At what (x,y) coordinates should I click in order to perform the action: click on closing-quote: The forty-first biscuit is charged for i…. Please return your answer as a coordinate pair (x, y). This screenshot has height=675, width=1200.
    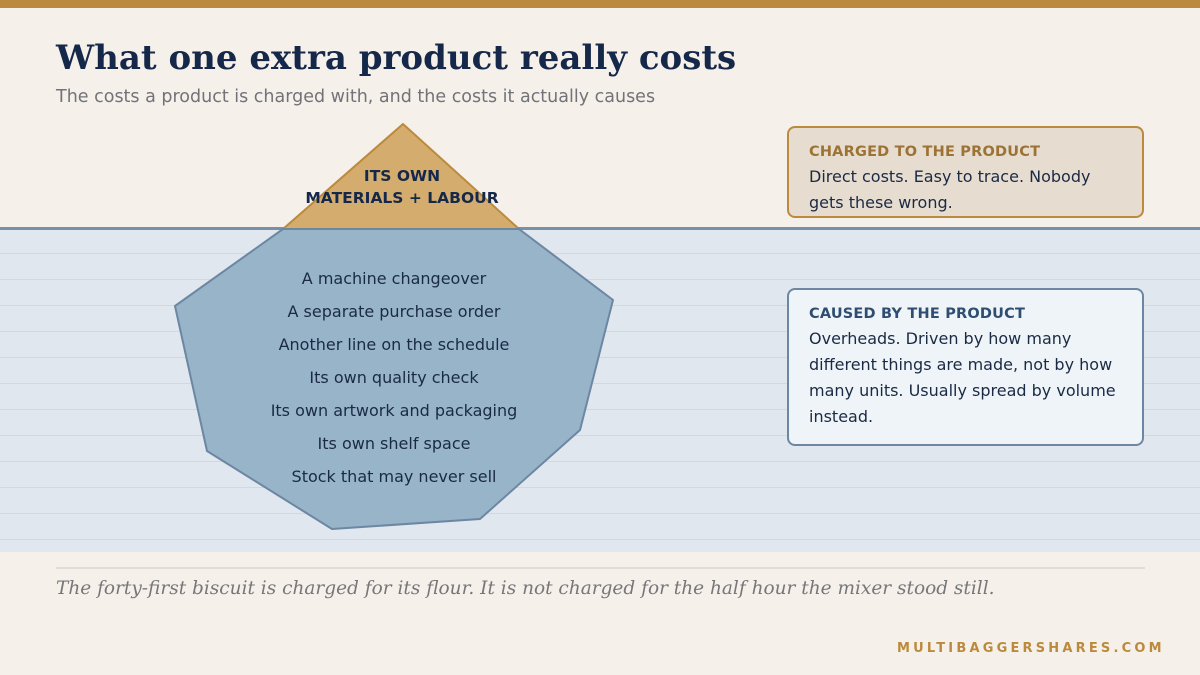
    Looking at the image, I should click on (525, 588).